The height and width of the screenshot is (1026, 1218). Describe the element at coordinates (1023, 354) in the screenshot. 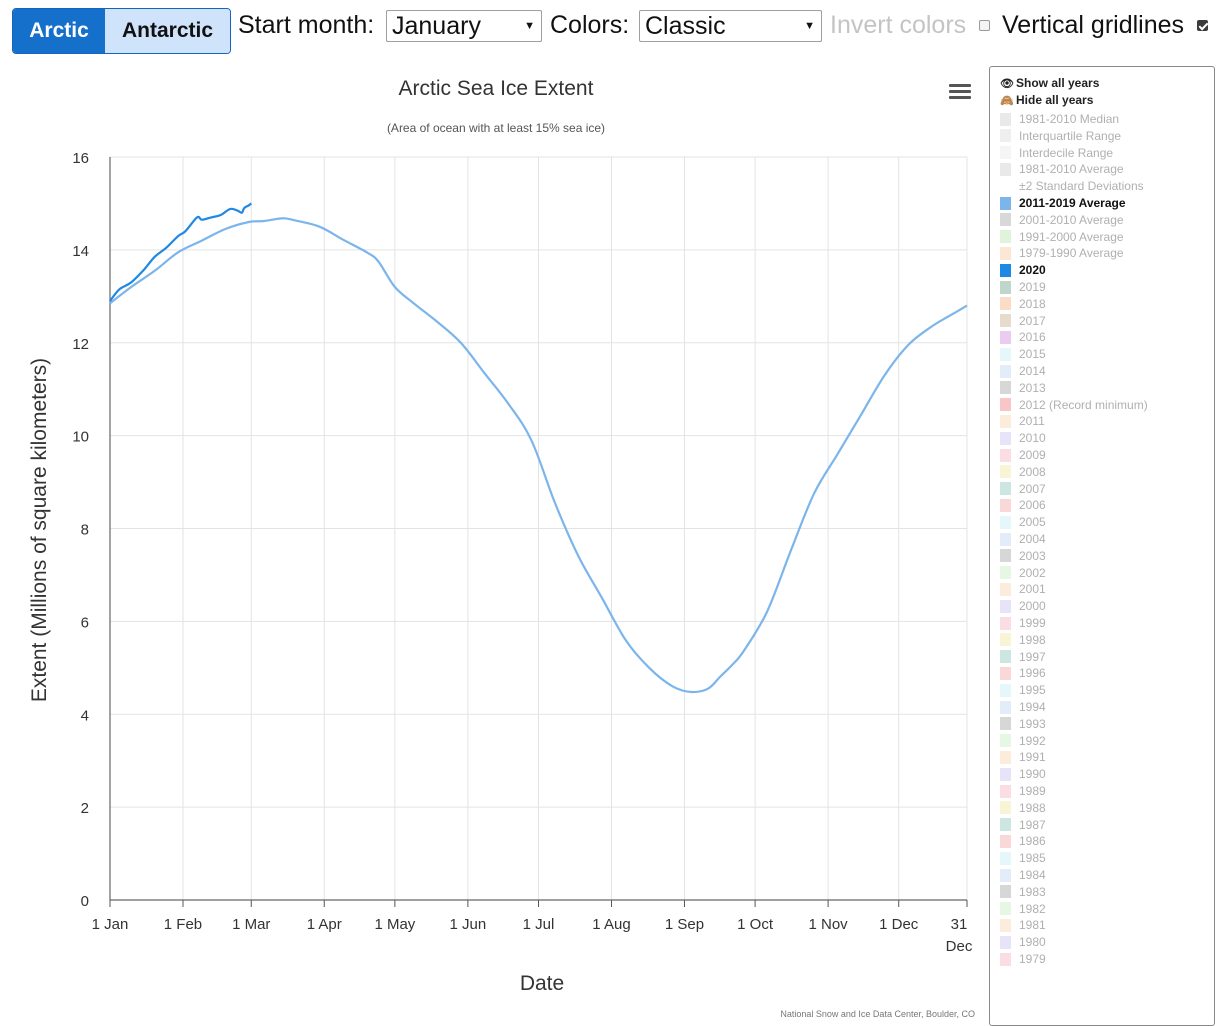

I see `legend-item: 2015` at that location.